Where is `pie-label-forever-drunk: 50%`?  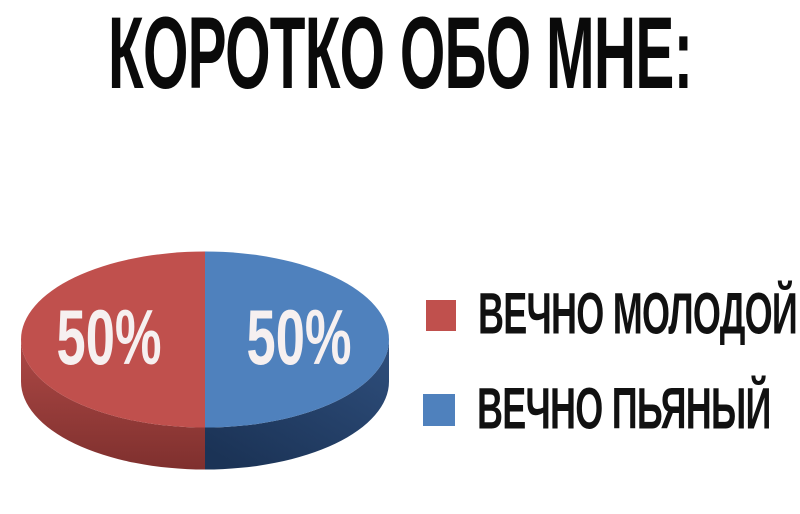 pie-label-forever-drunk: 50% is located at coordinates (299, 337).